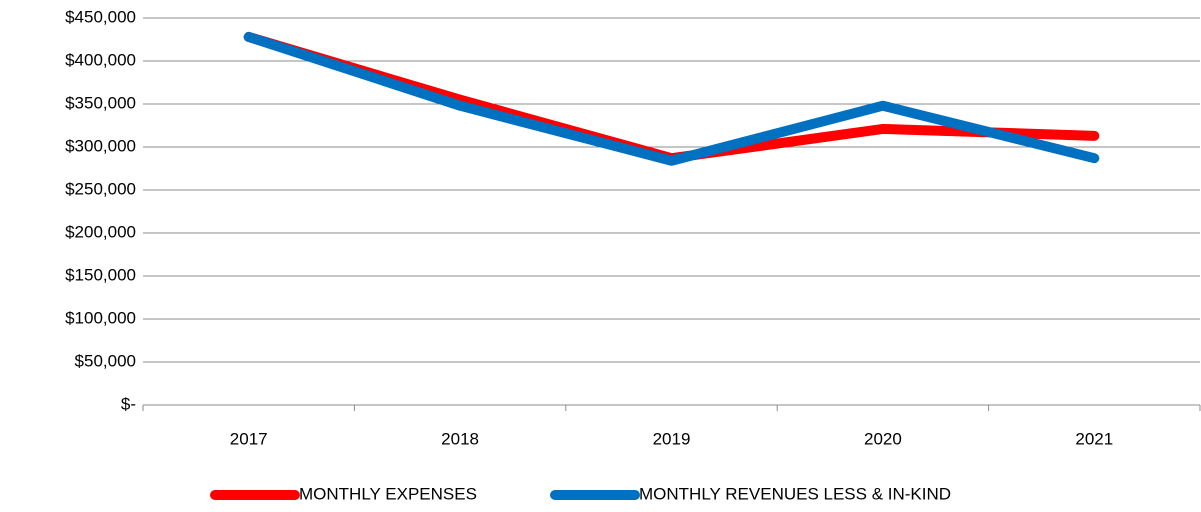 The height and width of the screenshot is (512, 1201). I want to click on x-tick-label: 2017, so click(249, 438).